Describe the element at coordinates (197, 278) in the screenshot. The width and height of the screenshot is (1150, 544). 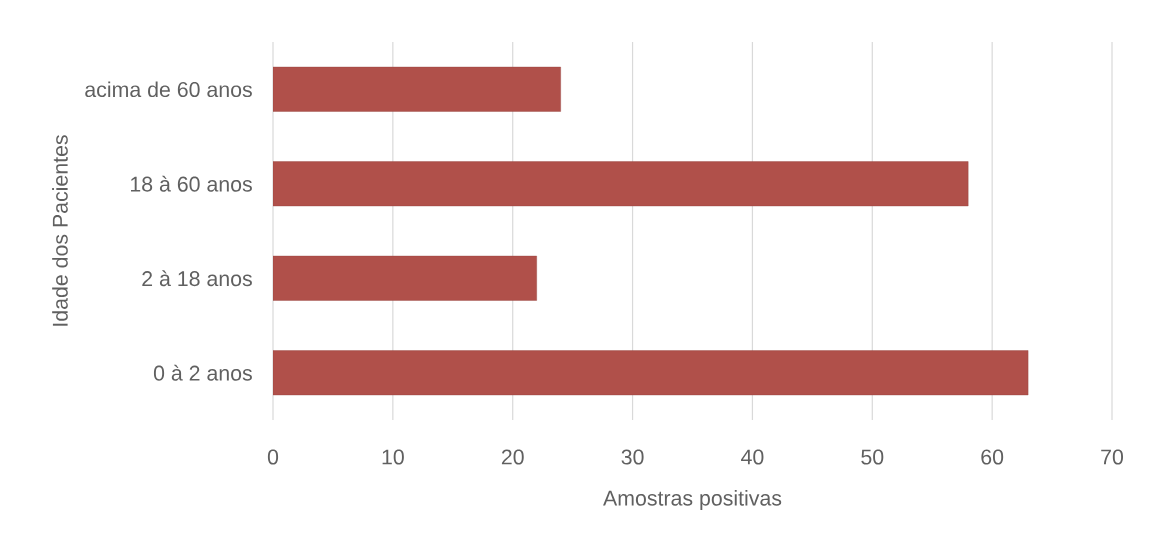
I see `y-tick-label: 2 à 18 anos` at that location.